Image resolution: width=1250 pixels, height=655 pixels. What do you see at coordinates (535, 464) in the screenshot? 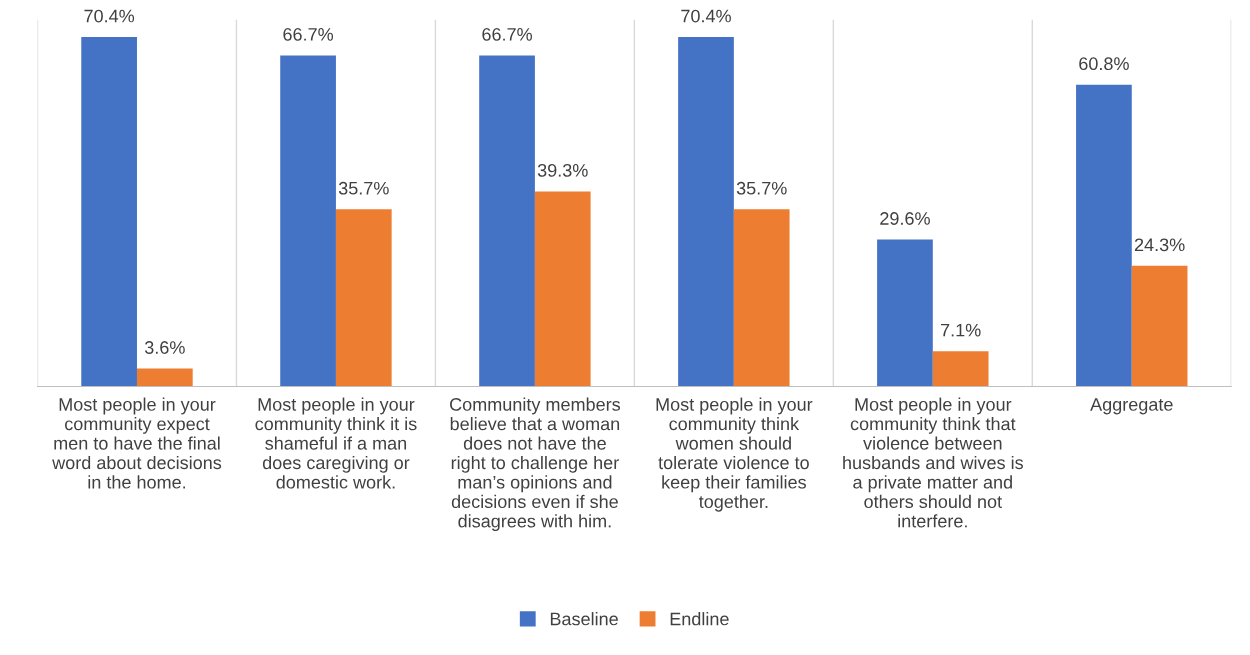
I see `x-tick-label: Community members believe that a woman does not have the right to challenge her man’s opinions and decisions even if she disagrees with him.` at bounding box center [535, 464].